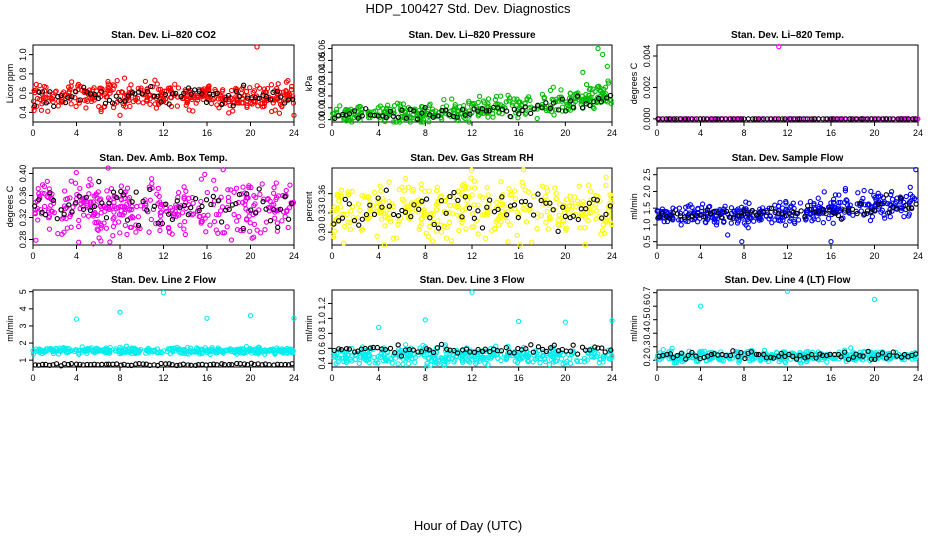 The width and height of the screenshot is (936, 540). What do you see at coordinates (742, 242) in the screenshot?
I see `outlier-point` at bounding box center [742, 242].